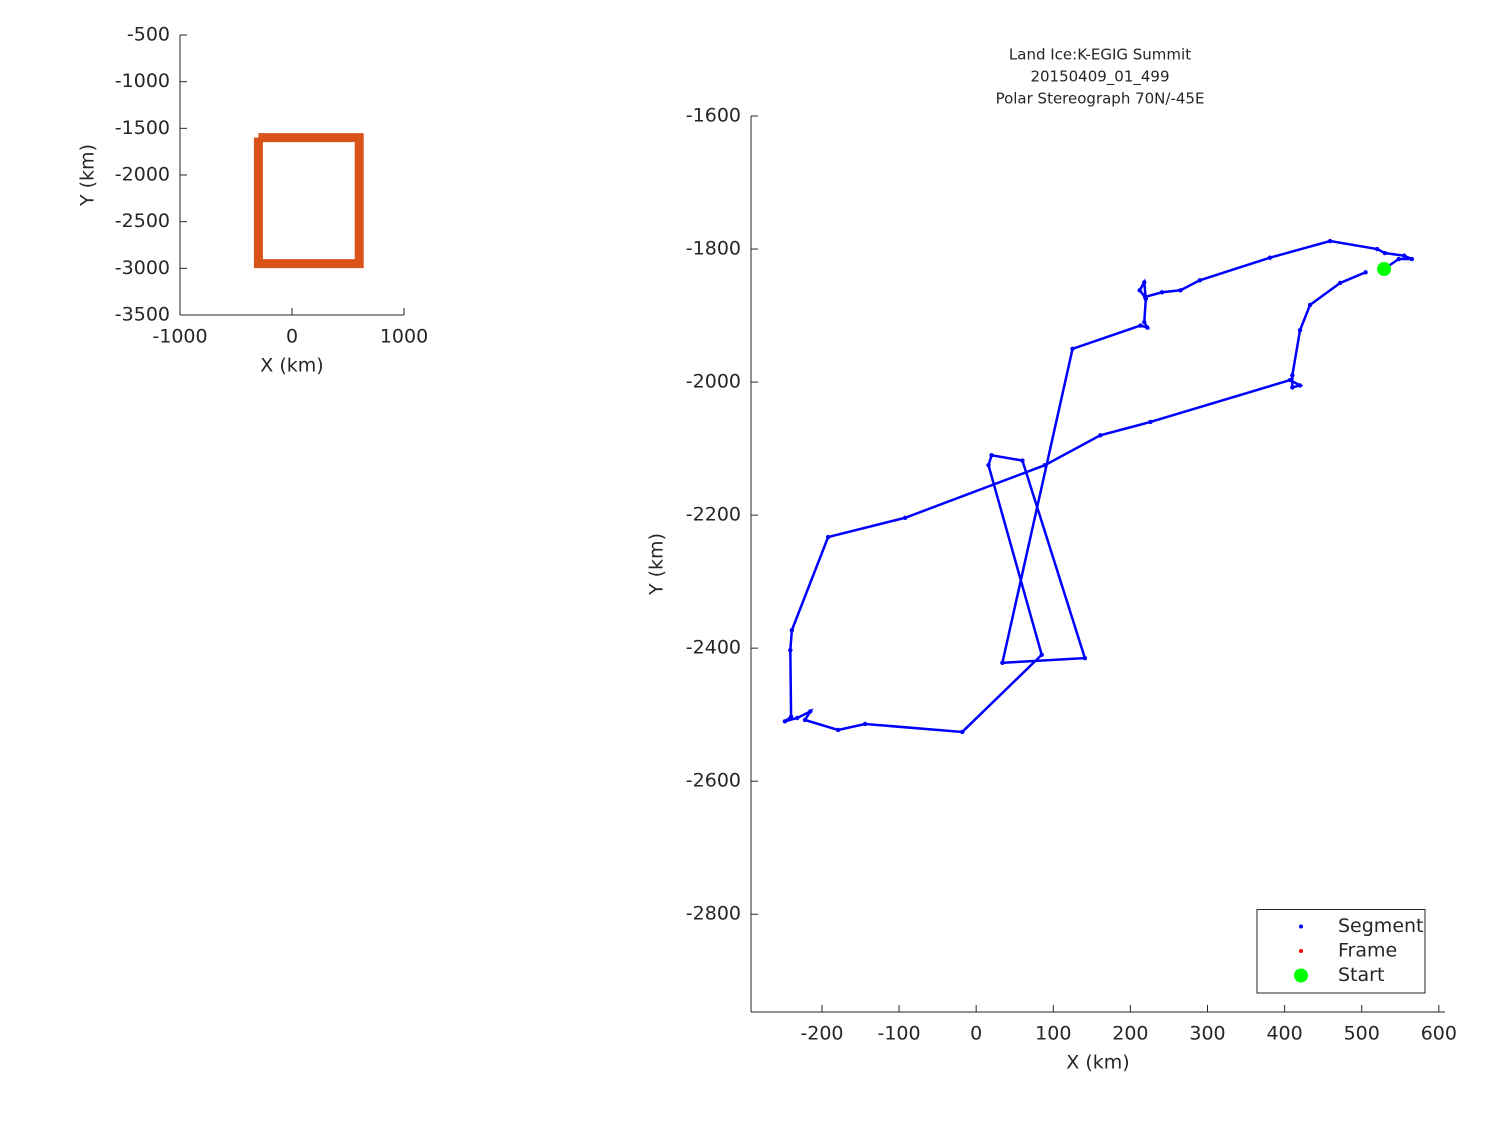 The image size is (1500, 1125). I want to click on chart-title: Land Ice:K-EGIG Summit, so click(1100, 55).